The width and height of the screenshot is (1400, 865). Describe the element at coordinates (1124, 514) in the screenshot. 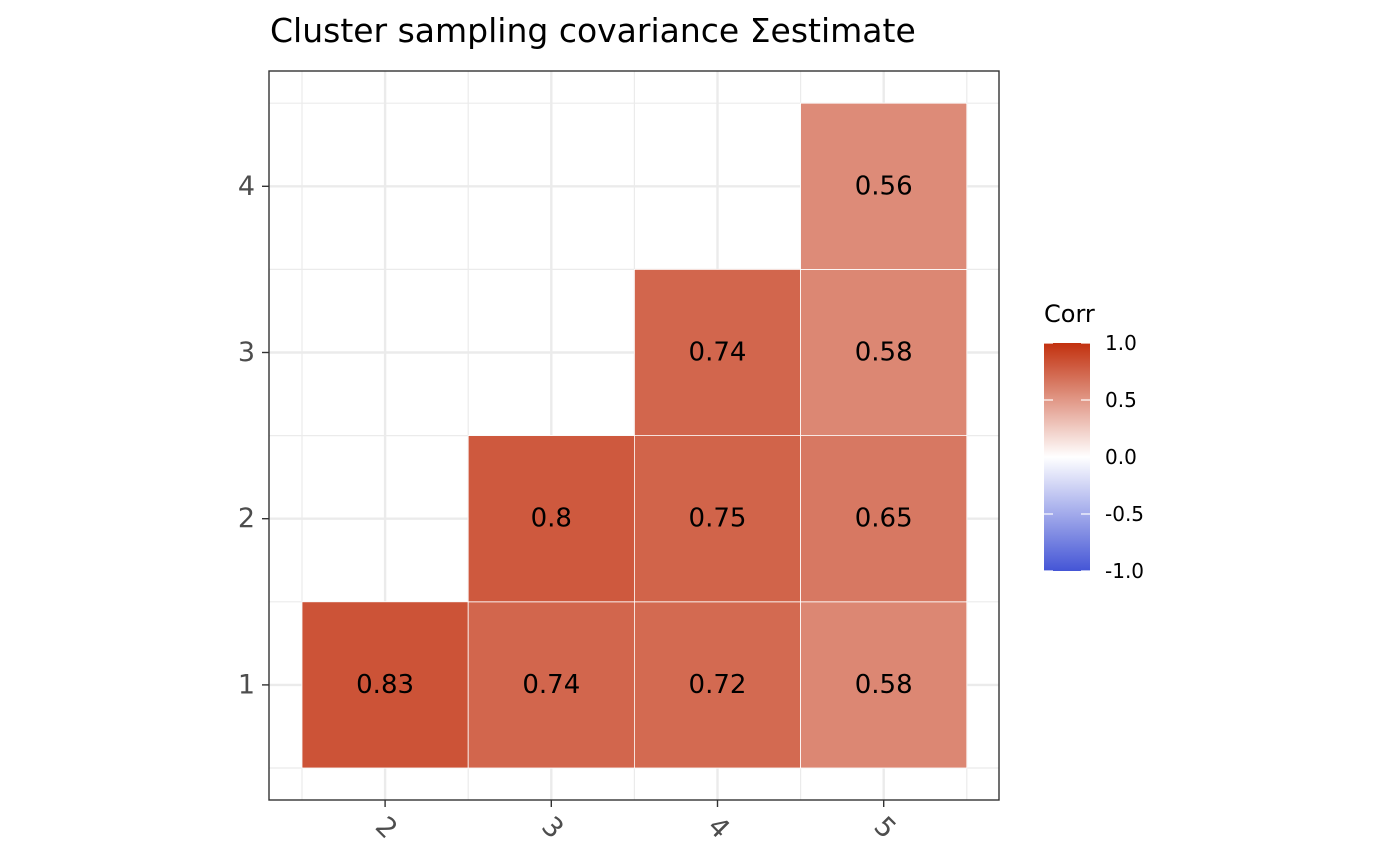

I see `legend-tick-label: -0.5` at that location.